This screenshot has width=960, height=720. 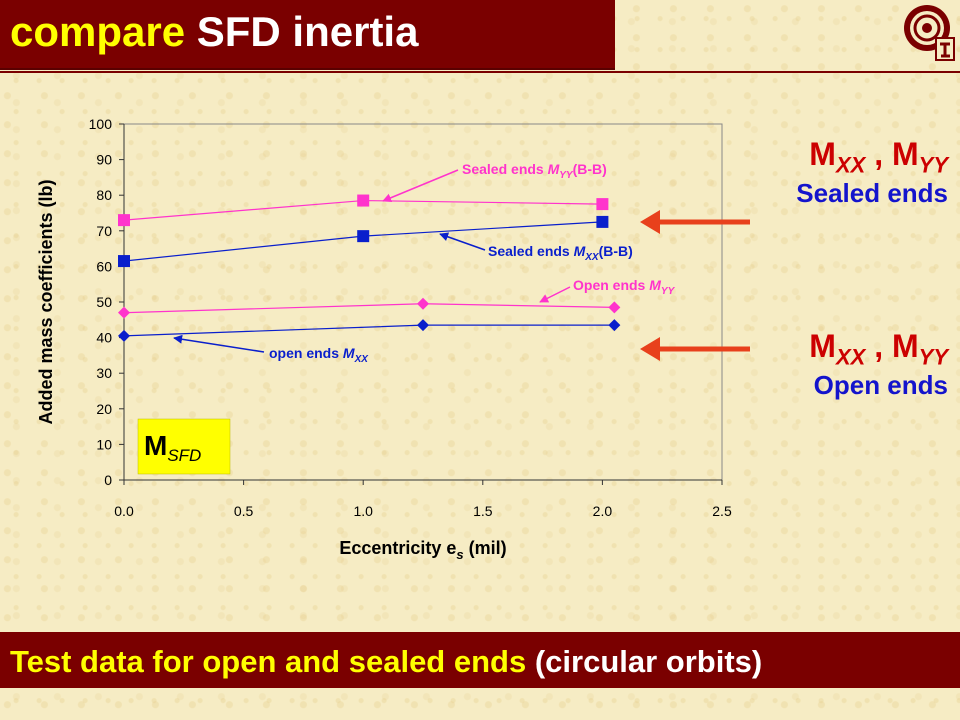 I want to click on open_myy-annotation-arrow, so click(x=555, y=294).